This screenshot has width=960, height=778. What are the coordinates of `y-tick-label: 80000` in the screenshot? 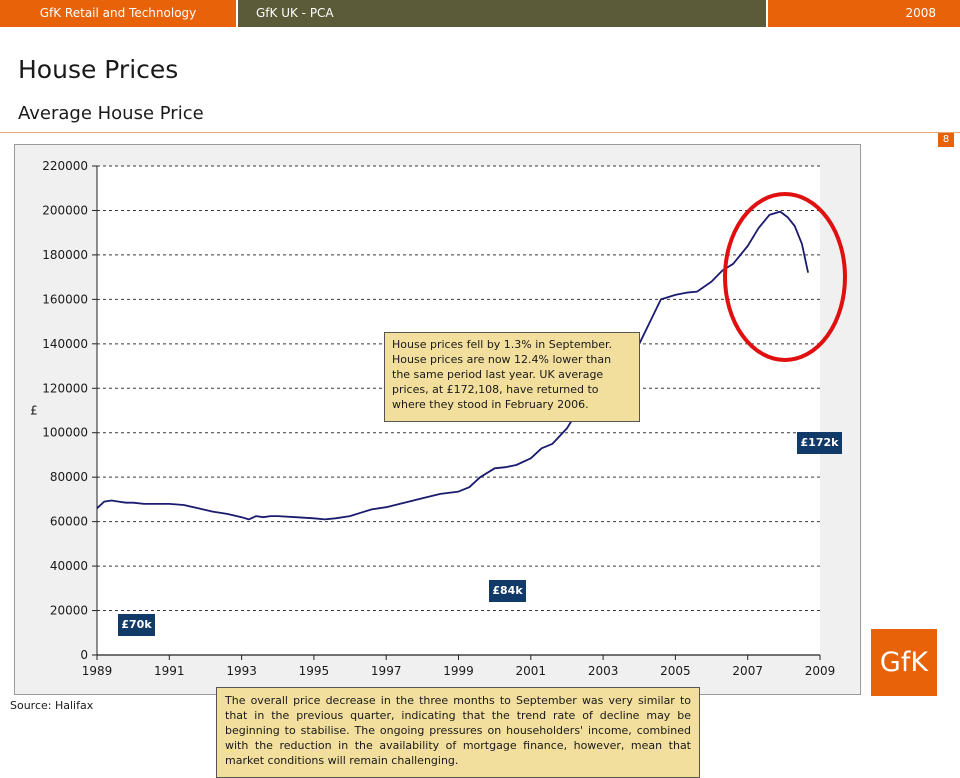 It's located at (69, 477).